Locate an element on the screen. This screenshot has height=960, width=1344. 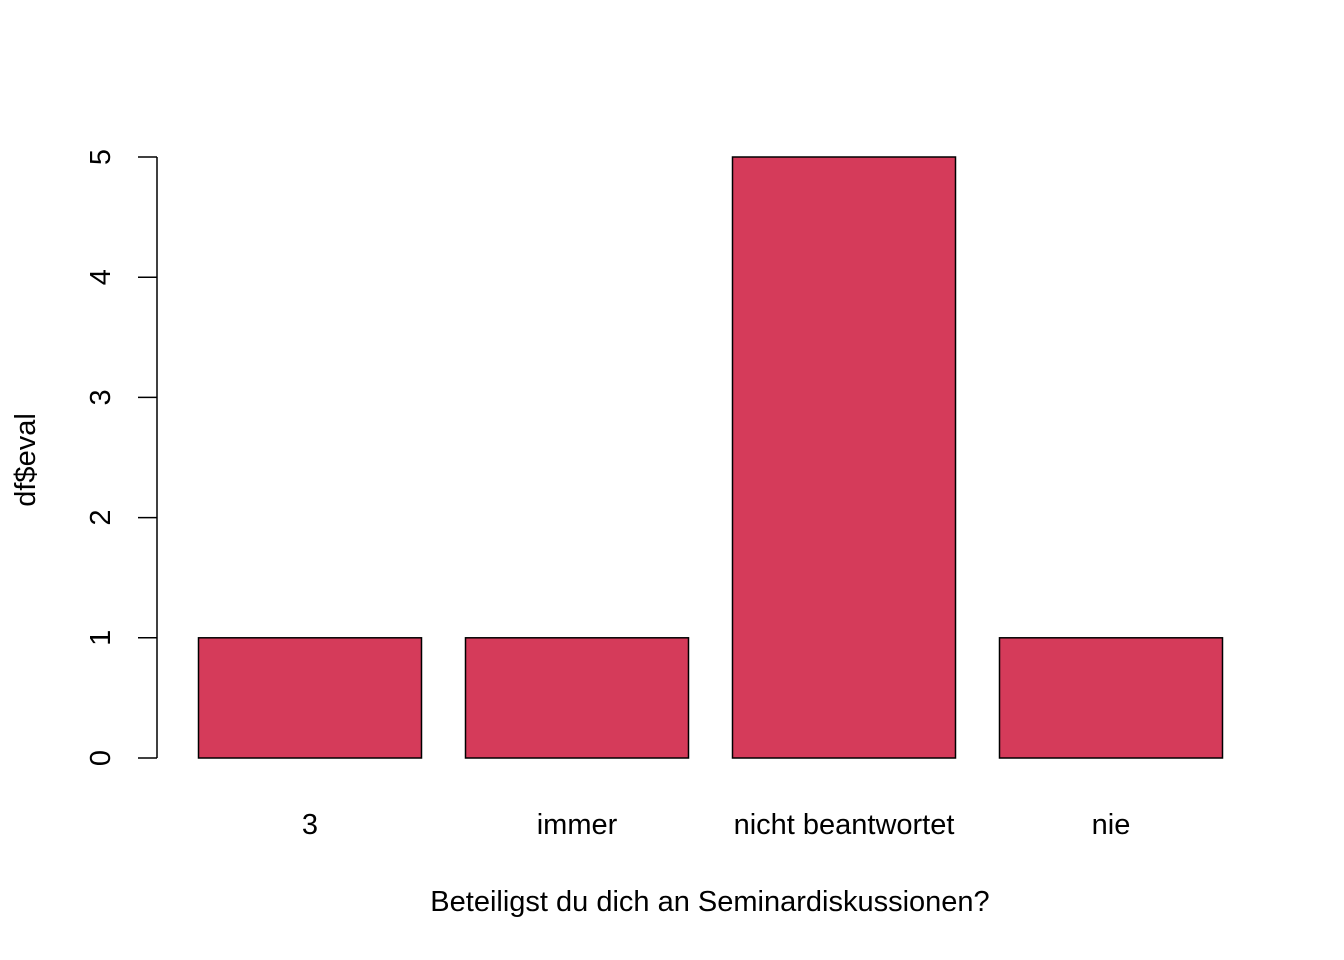
x-tick-label: nie is located at coordinates (1111, 825).